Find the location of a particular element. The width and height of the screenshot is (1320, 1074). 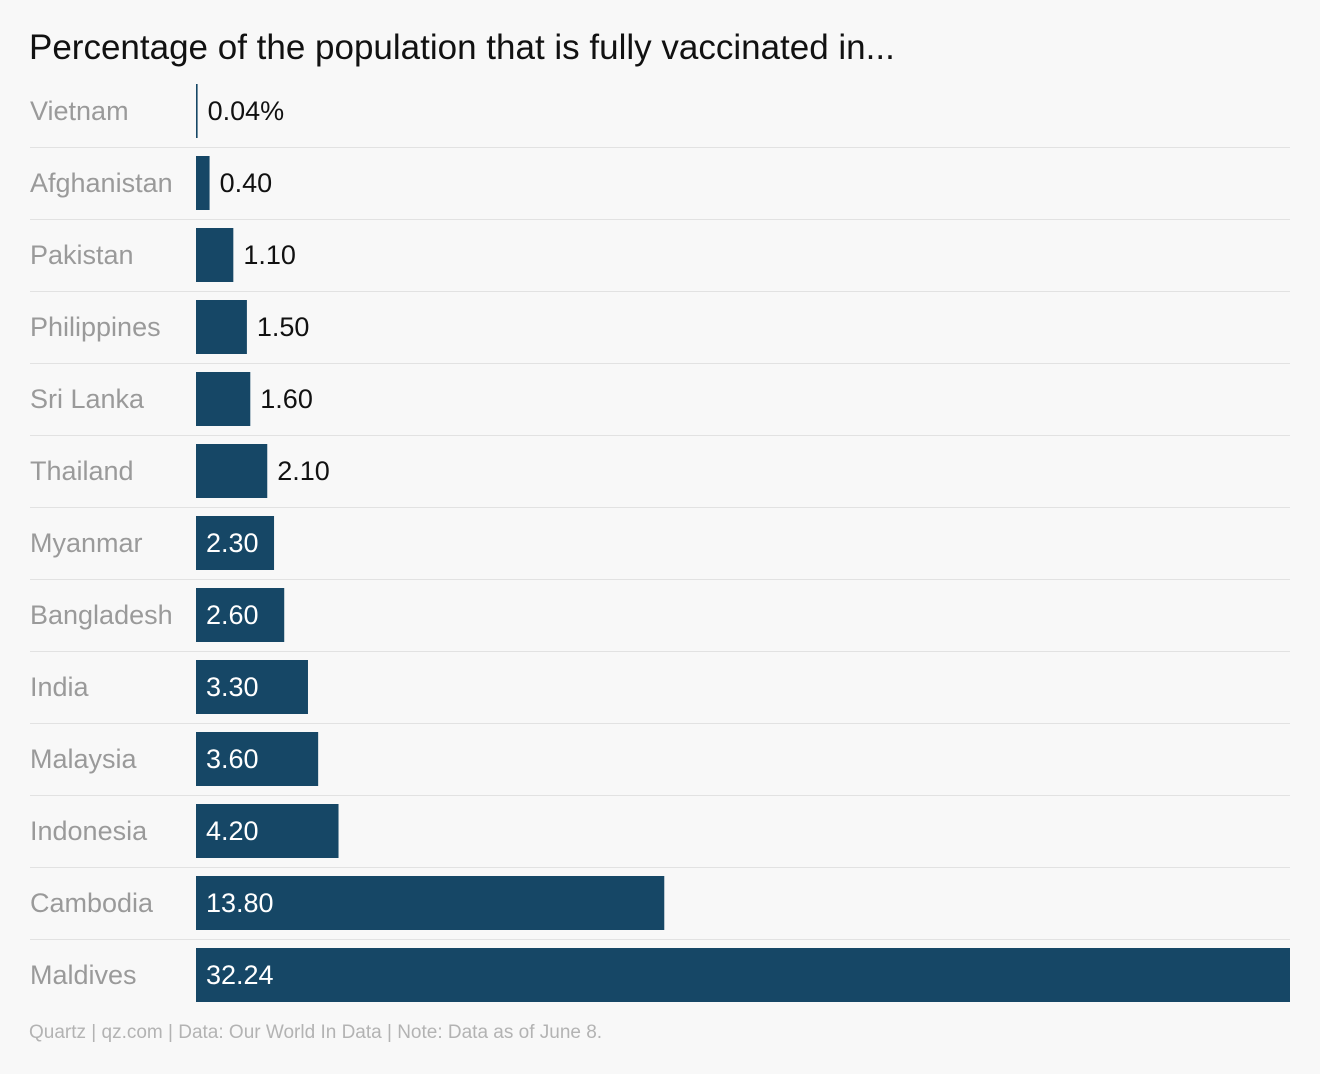

bar-malaysia is located at coordinates (257, 759).